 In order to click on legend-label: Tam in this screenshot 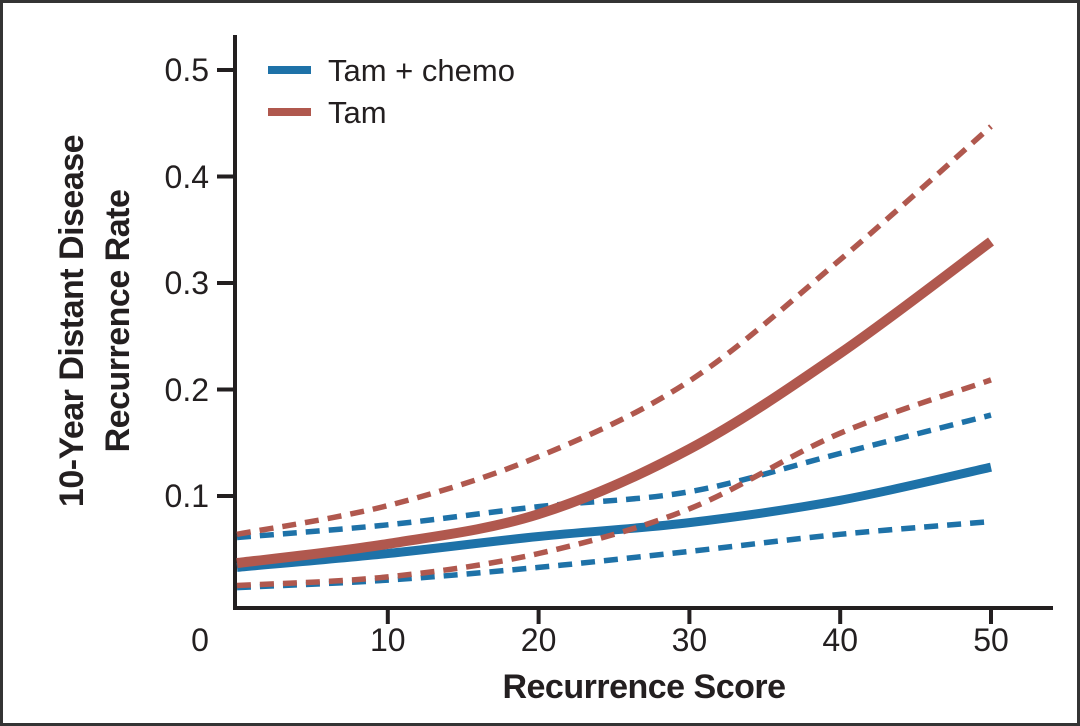, I will do `click(357, 112)`.